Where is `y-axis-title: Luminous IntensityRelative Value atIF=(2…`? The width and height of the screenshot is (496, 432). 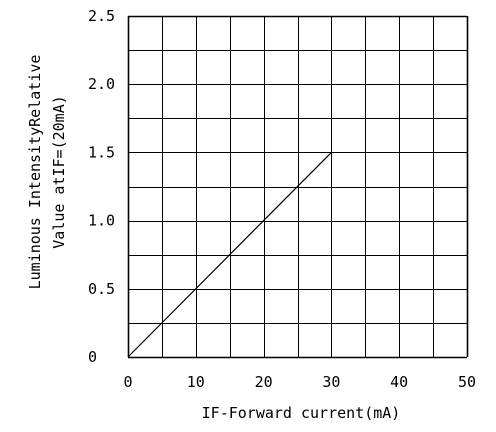 y-axis-title: Luminous IntensityRelative Value atIF=(2… is located at coordinates (47, 172).